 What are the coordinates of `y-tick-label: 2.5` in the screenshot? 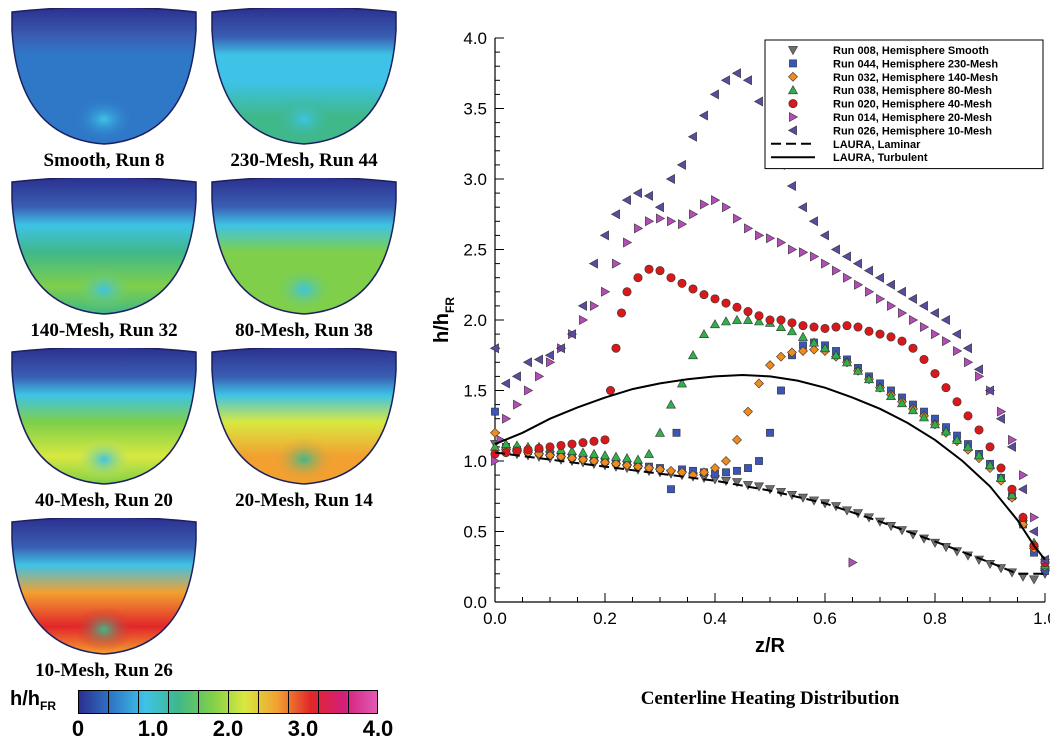 It's located at (475, 250).